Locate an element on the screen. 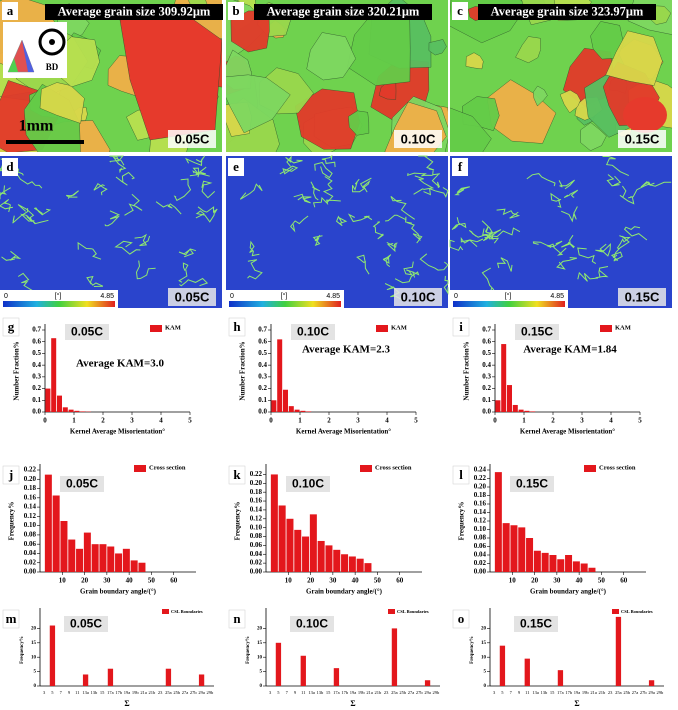 This screenshot has width=678, height=710. y-tick-label: 0.3 is located at coordinates (36, 376).